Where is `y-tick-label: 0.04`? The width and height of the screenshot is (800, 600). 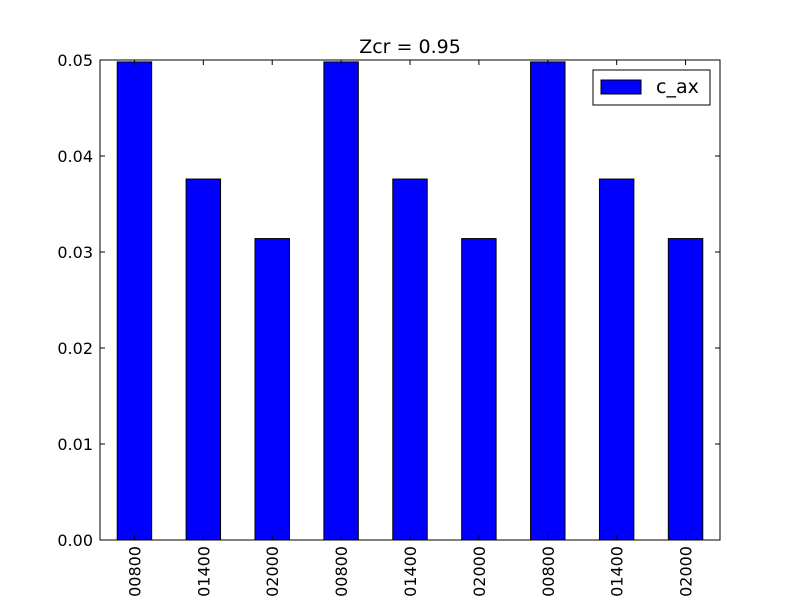
y-tick-label: 0.04 is located at coordinates (75, 156).